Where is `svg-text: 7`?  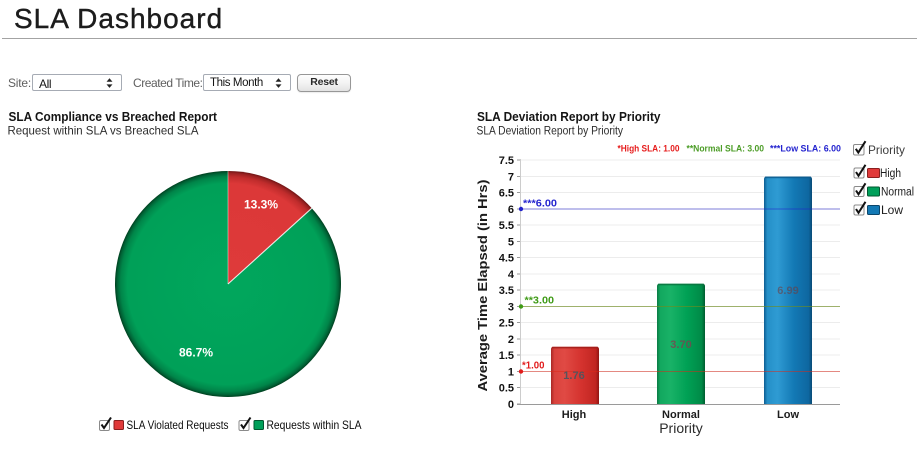 svg-text: 7 is located at coordinates (511, 178).